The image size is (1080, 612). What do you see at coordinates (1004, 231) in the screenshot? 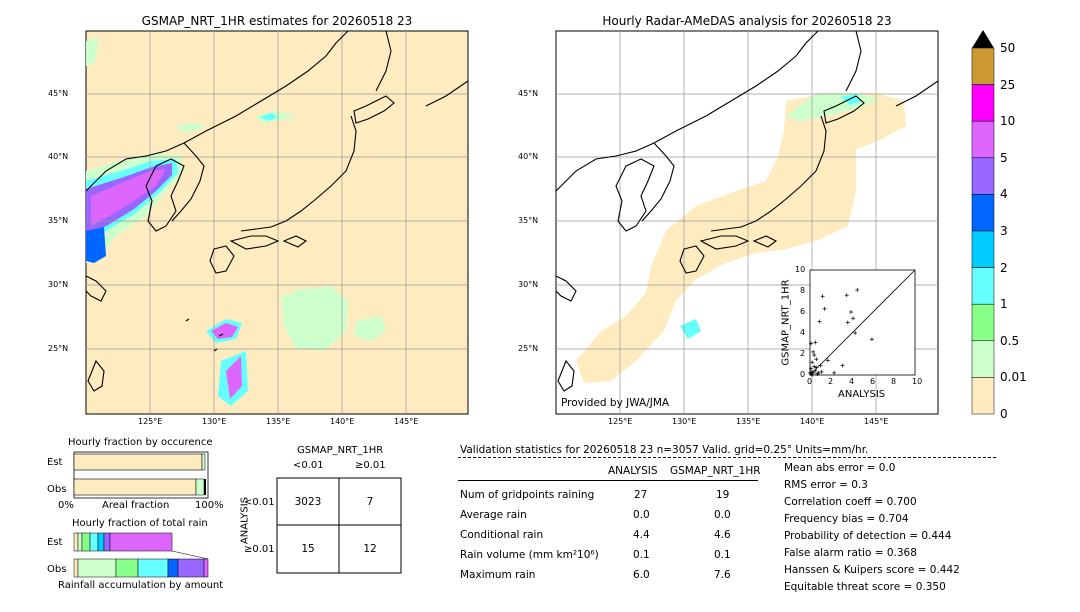
I see `colorbar-label: 3` at bounding box center [1004, 231].